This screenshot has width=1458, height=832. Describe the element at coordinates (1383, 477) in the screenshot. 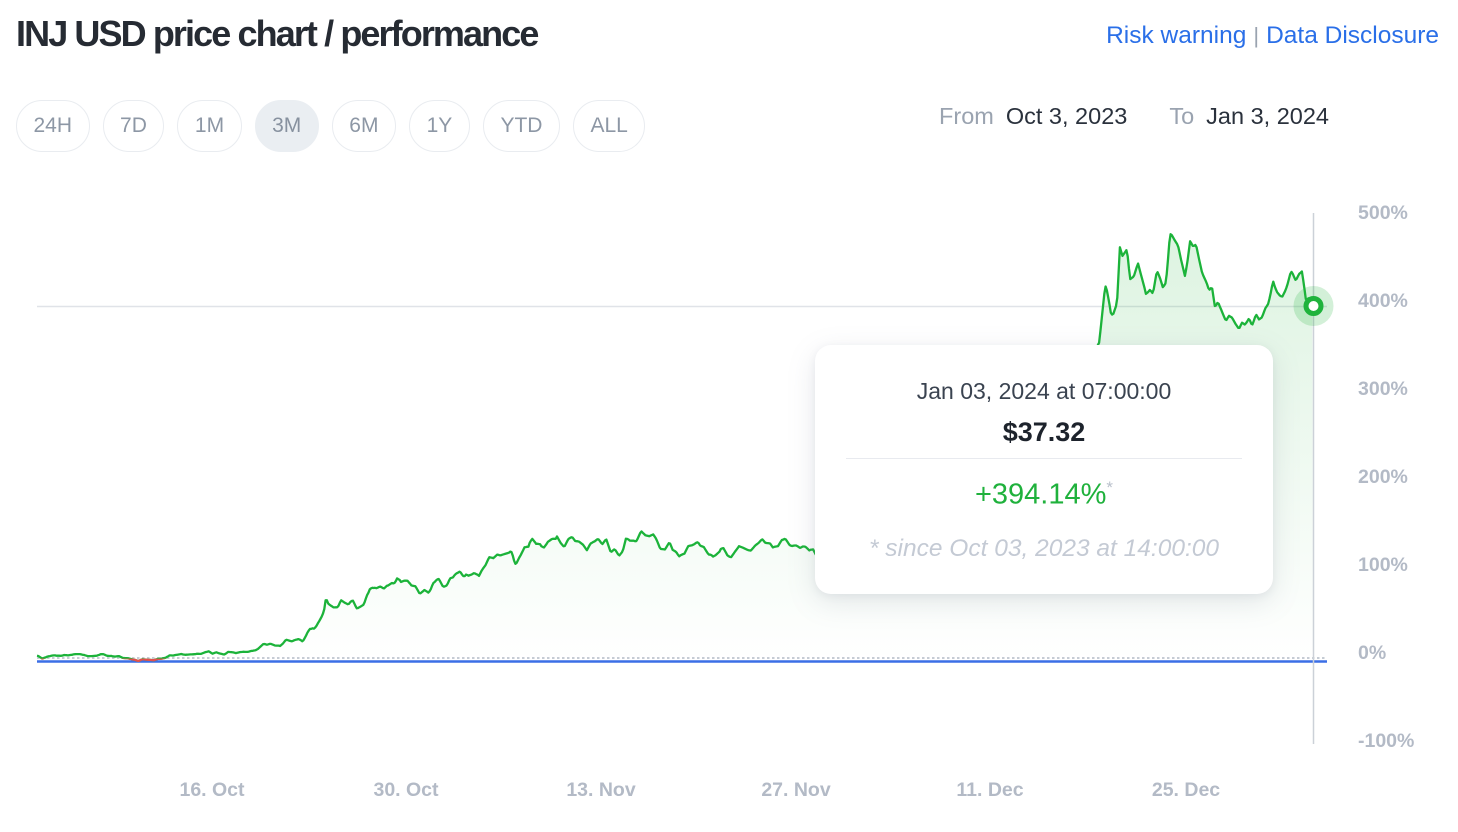

I see `svg-text: 200%` at that location.